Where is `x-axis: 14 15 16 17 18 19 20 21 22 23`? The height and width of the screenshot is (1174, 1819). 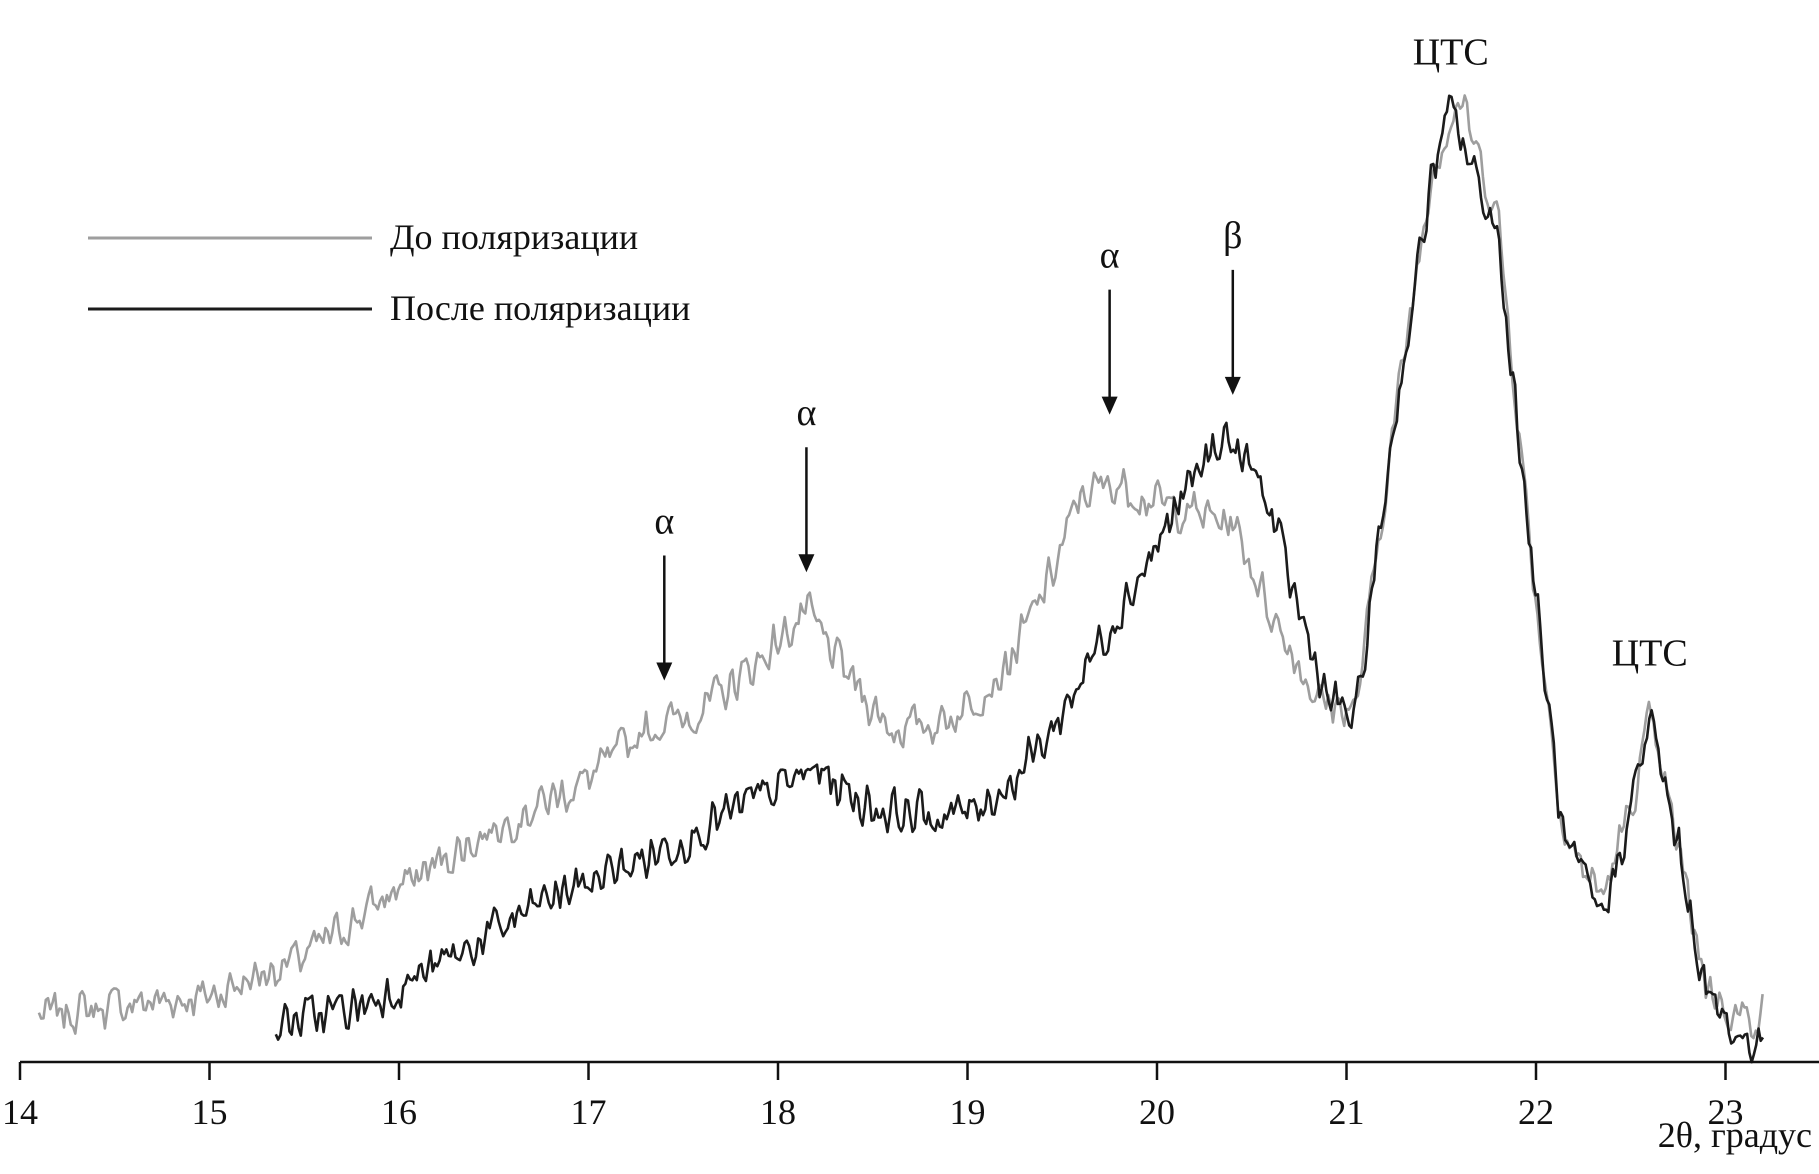 x-axis: 14 15 16 17 18 19 20 21 22 23 is located at coordinates (910, 1096).